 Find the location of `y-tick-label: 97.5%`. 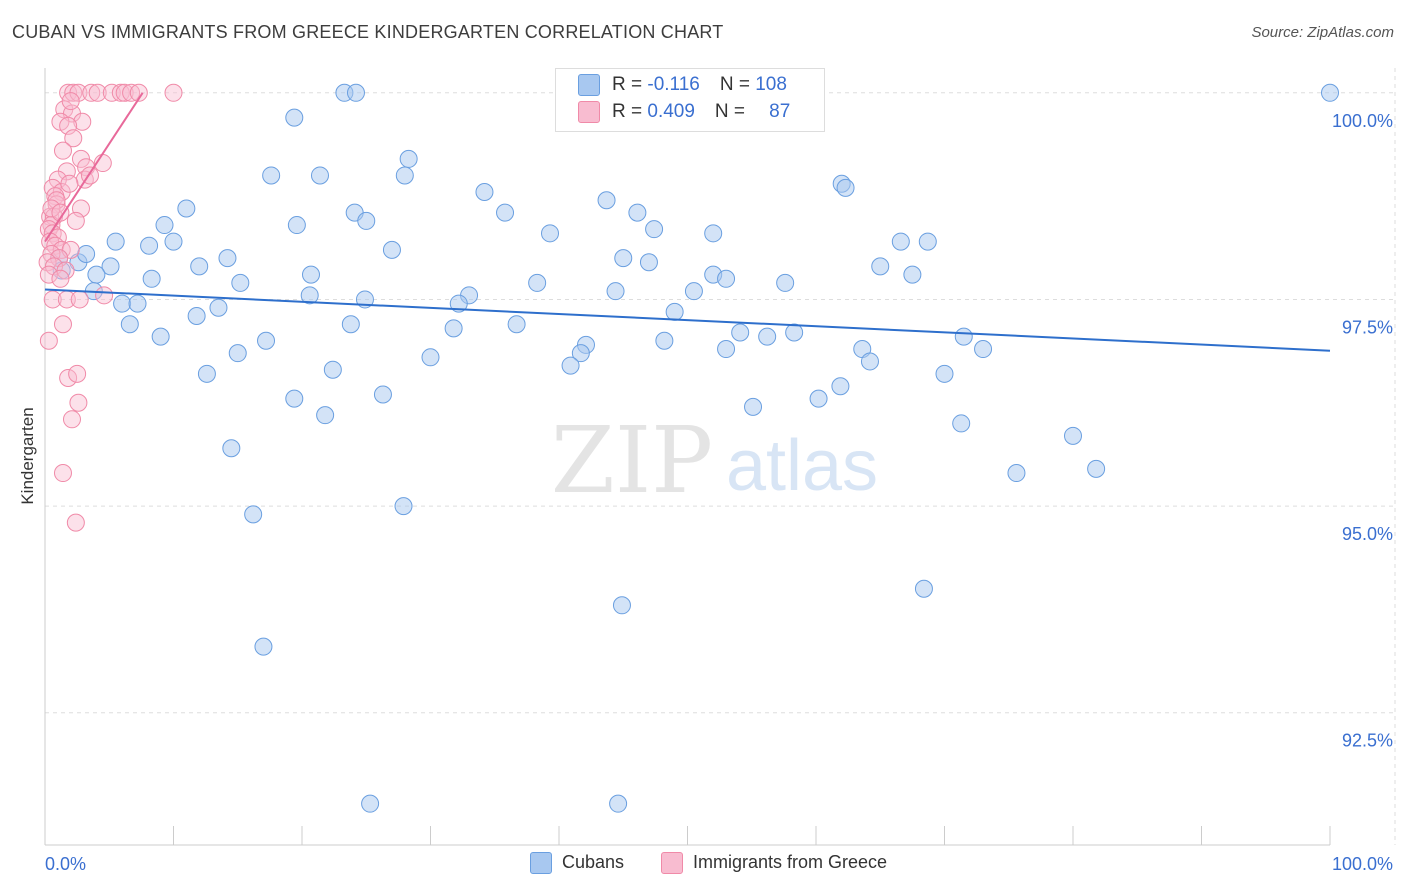

y-tick-label: 97.5% is located at coordinates (1367, 327).